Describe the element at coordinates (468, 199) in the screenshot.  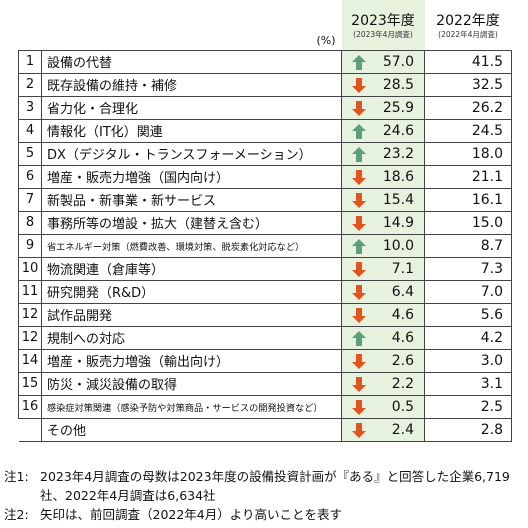
I see `value-2022-cell: 16.1` at that location.